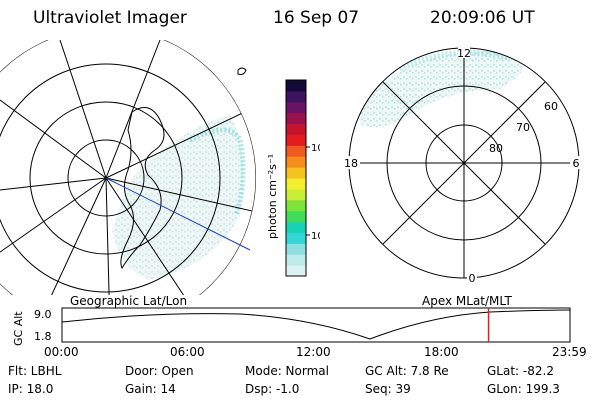 This screenshot has width=600, height=400. I want to click on colorbar-tick-10: 10, so click(315, 236).